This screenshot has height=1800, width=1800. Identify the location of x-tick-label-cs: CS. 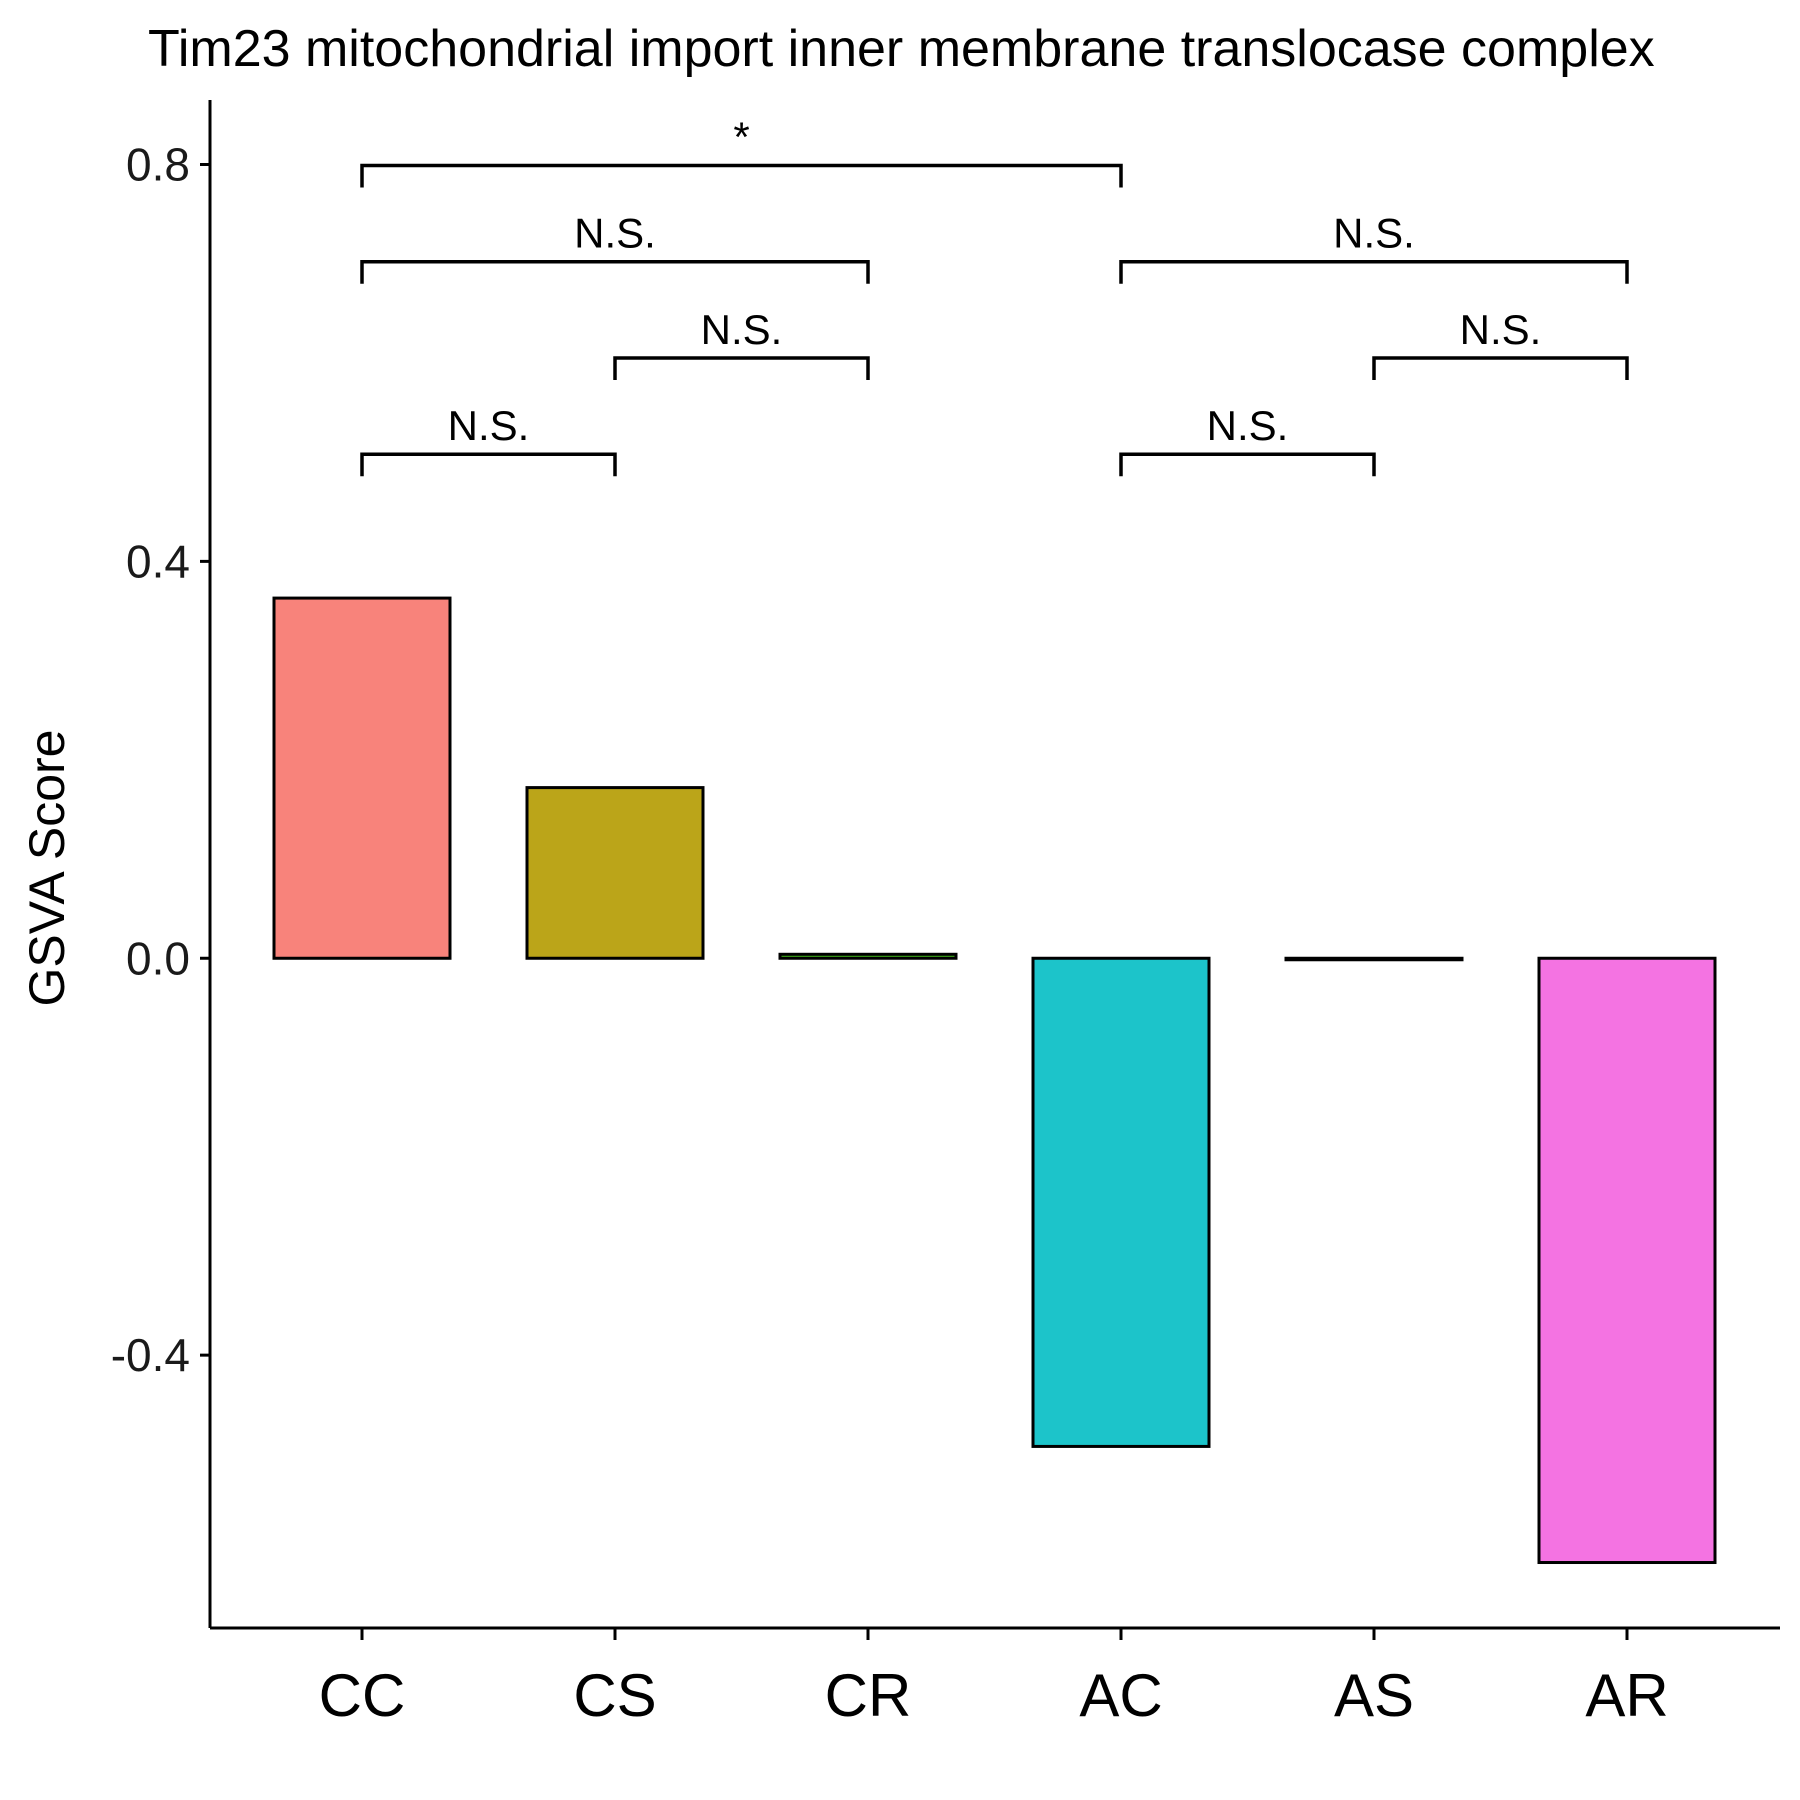
(614, 1695).